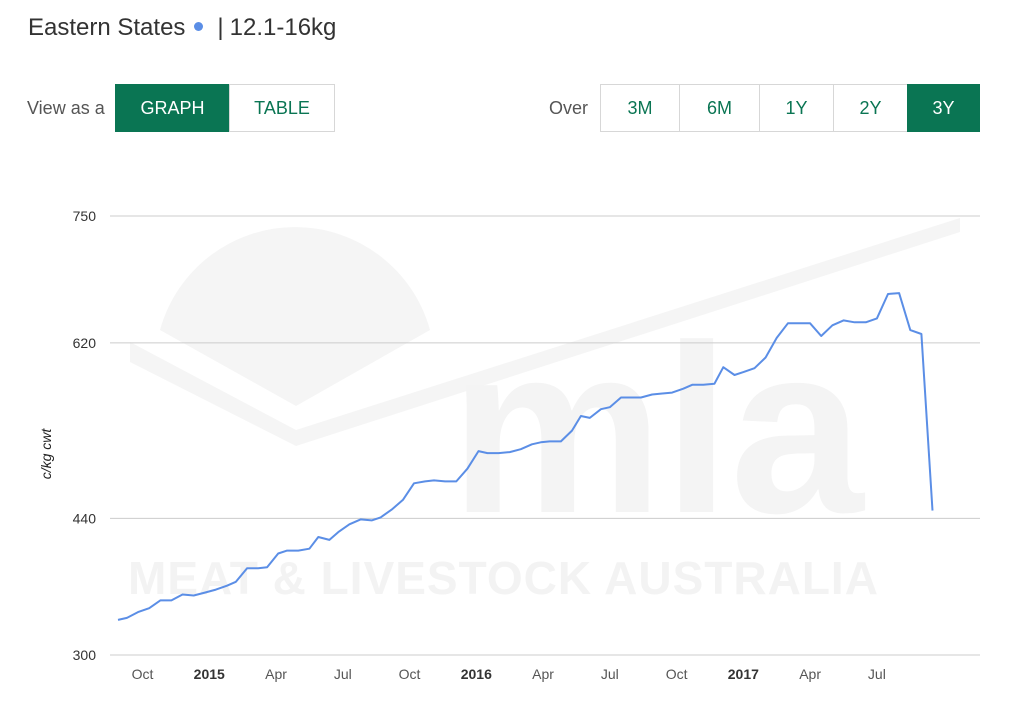 The image size is (1024, 711). What do you see at coordinates (719, 108) in the screenshot?
I see `range-6m-button: 6M` at bounding box center [719, 108].